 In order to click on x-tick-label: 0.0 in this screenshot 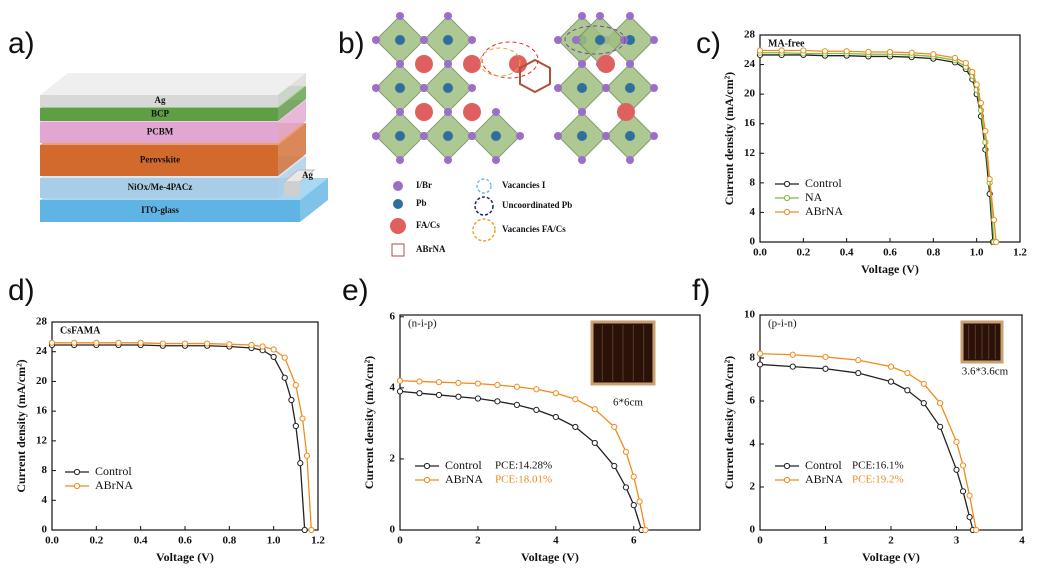, I will do `click(52, 541)`.